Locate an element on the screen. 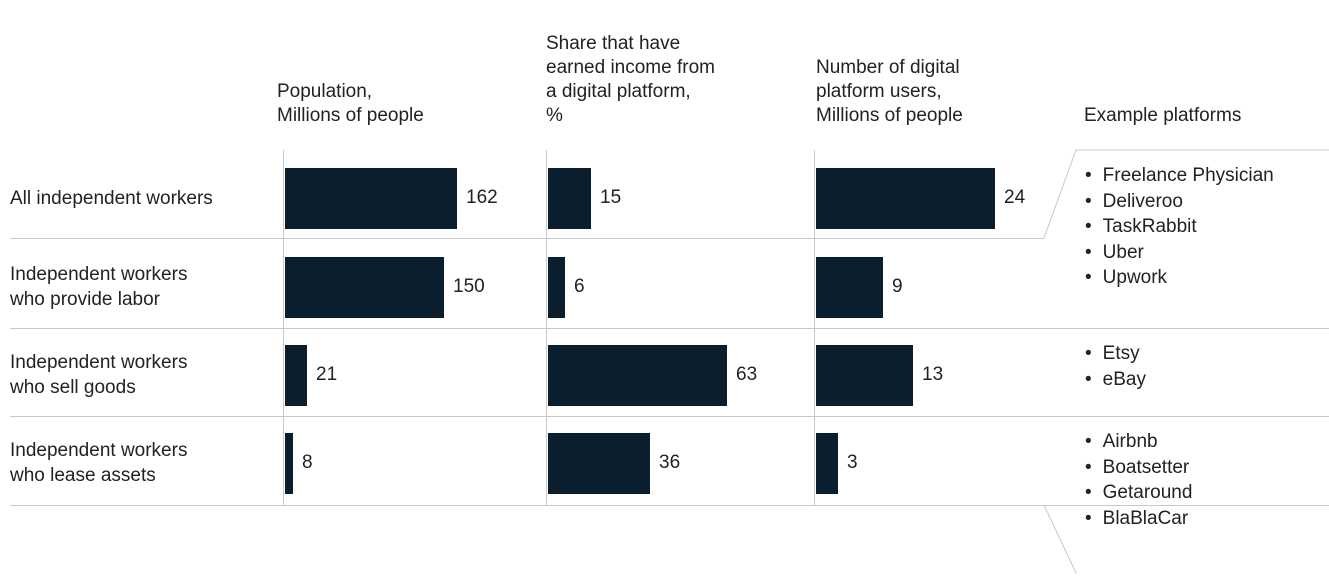  platform-item: Deliveroo is located at coordinates (1179, 202).